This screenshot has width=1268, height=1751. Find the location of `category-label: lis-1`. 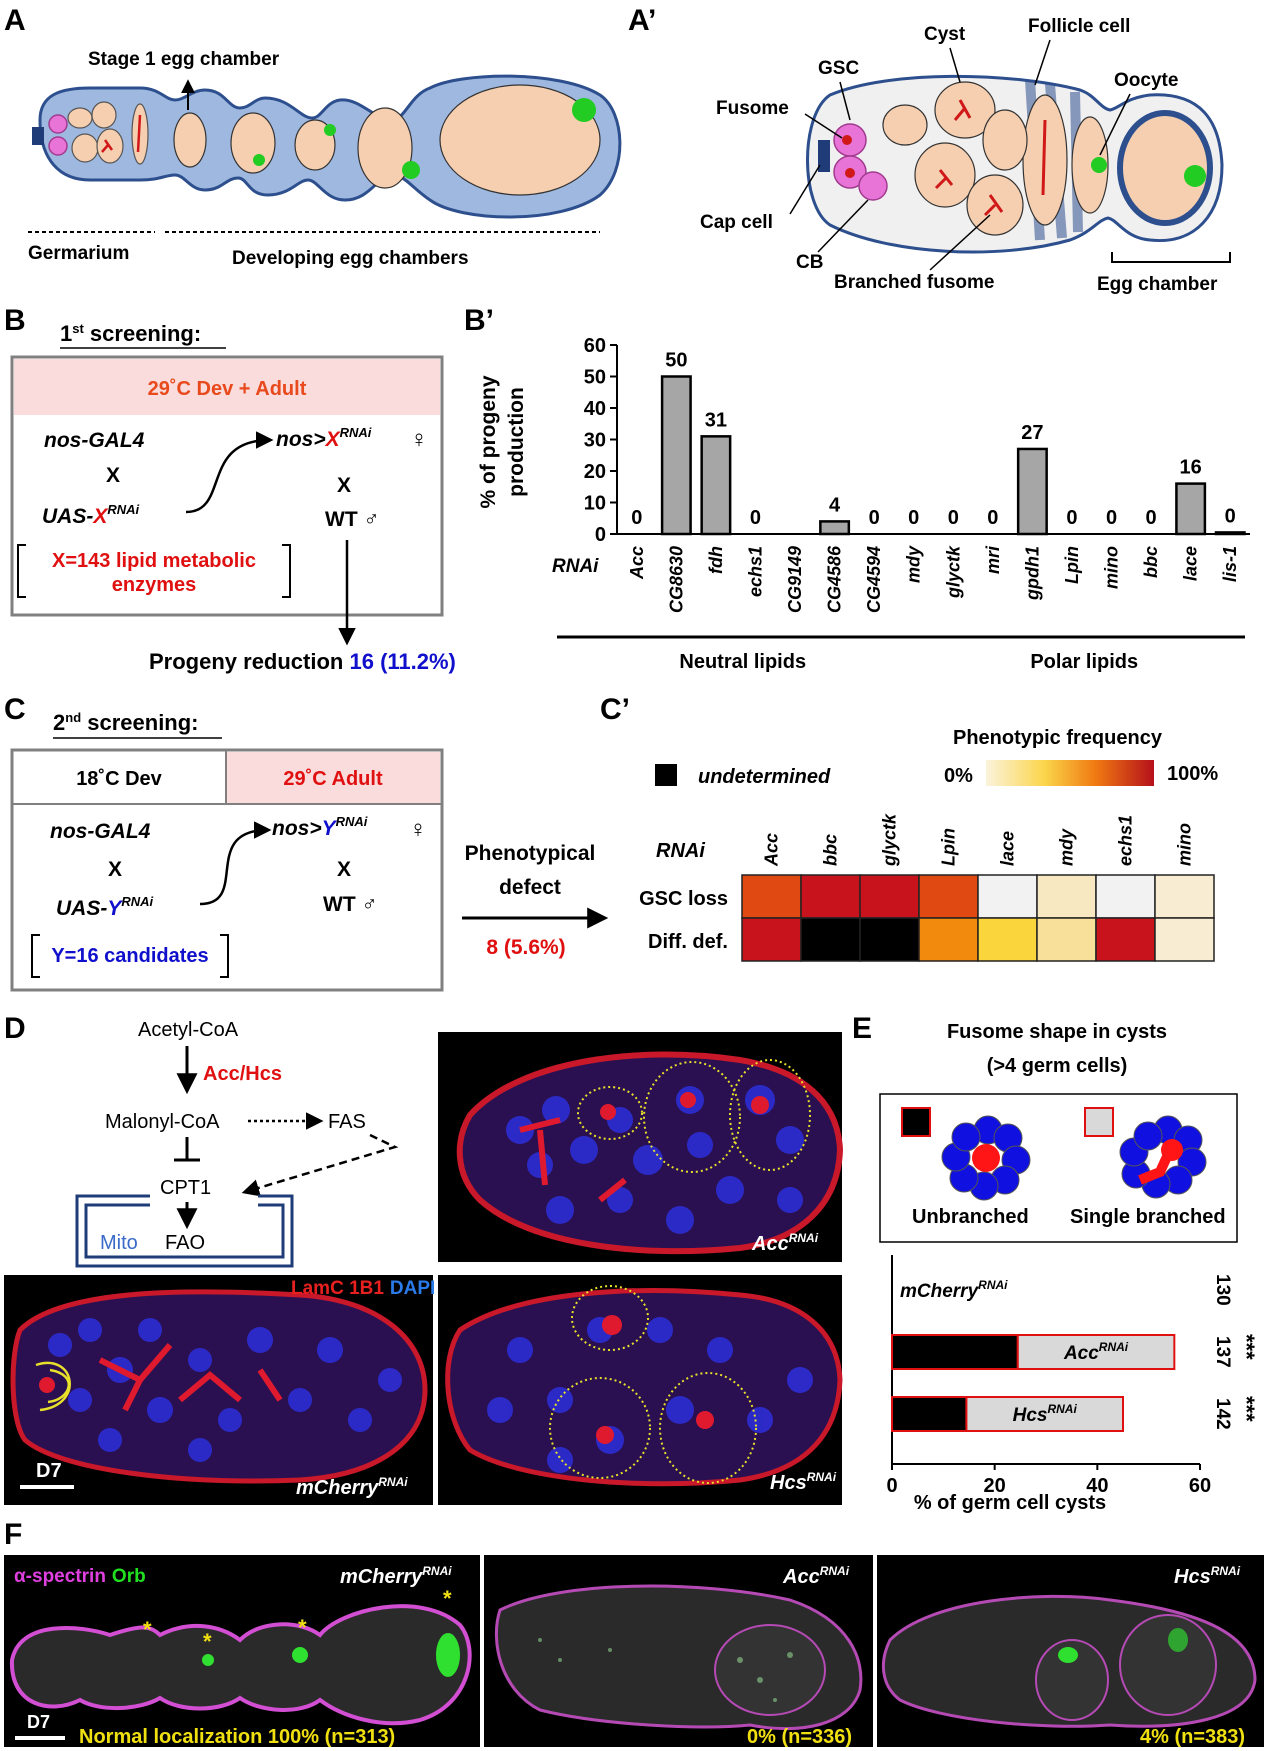

category-label: lis-1 is located at coordinates (1230, 564).